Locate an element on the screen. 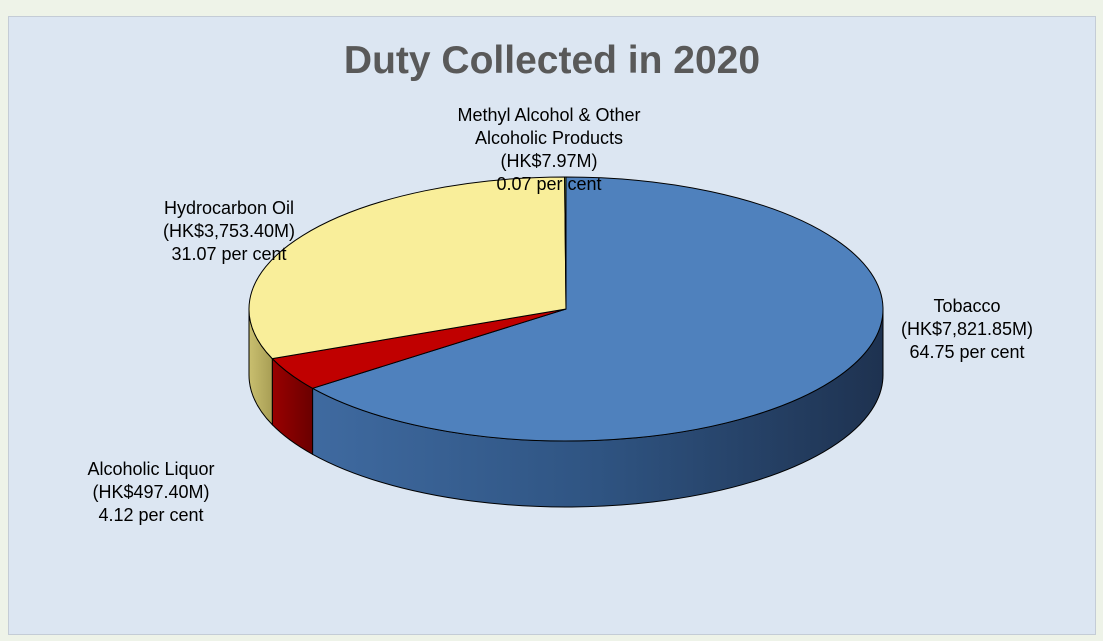  slice-label-amount: (HK$7,821.85M) is located at coordinates (967, 329).